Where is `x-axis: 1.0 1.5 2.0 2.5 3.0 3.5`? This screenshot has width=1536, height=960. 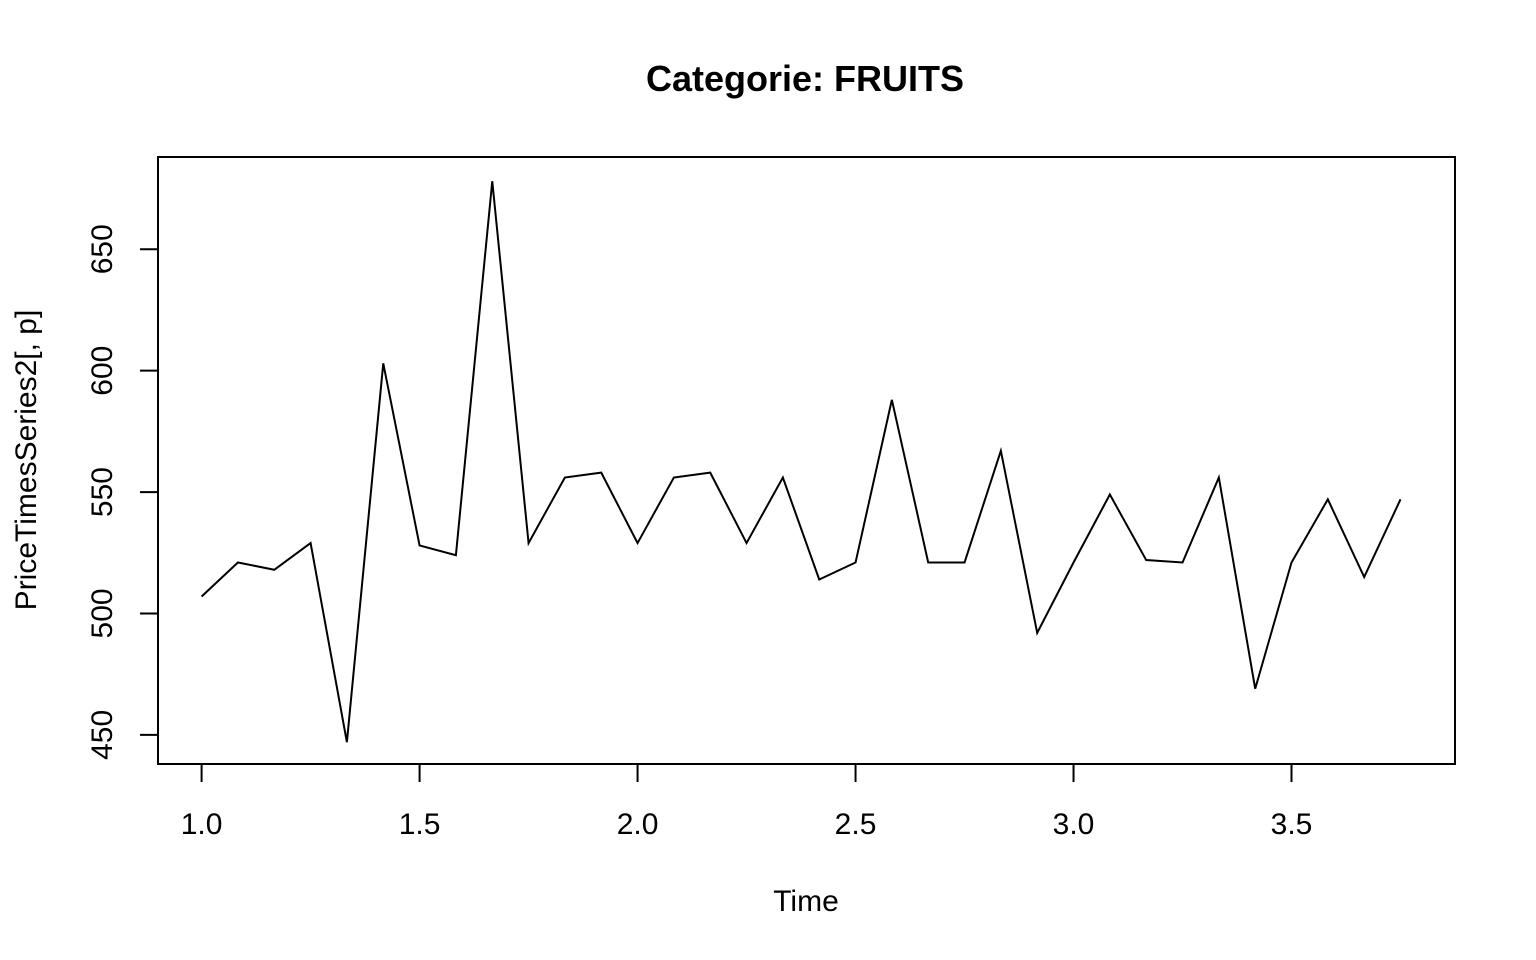
x-axis: 1.0 1.5 2.0 2.5 3.0 3.5 is located at coordinates (747, 802).